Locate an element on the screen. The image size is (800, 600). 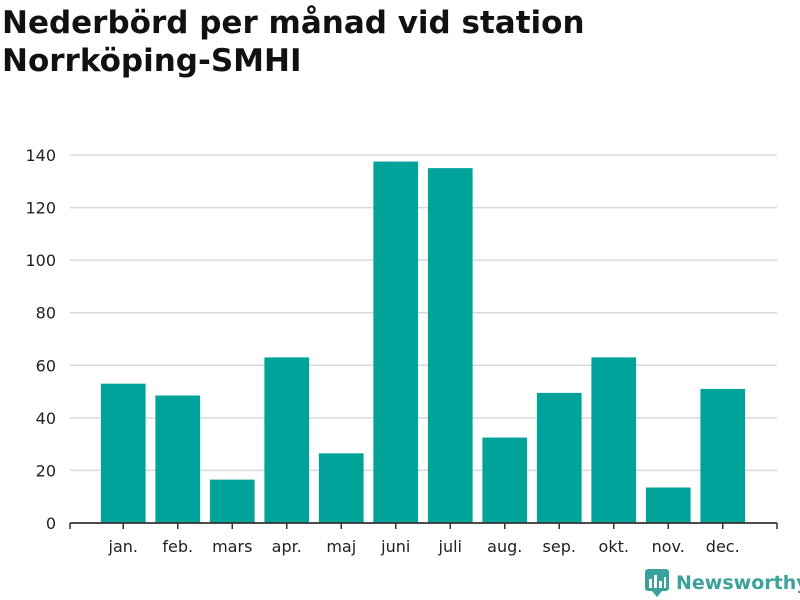
bar-juni is located at coordinates (396, 342).